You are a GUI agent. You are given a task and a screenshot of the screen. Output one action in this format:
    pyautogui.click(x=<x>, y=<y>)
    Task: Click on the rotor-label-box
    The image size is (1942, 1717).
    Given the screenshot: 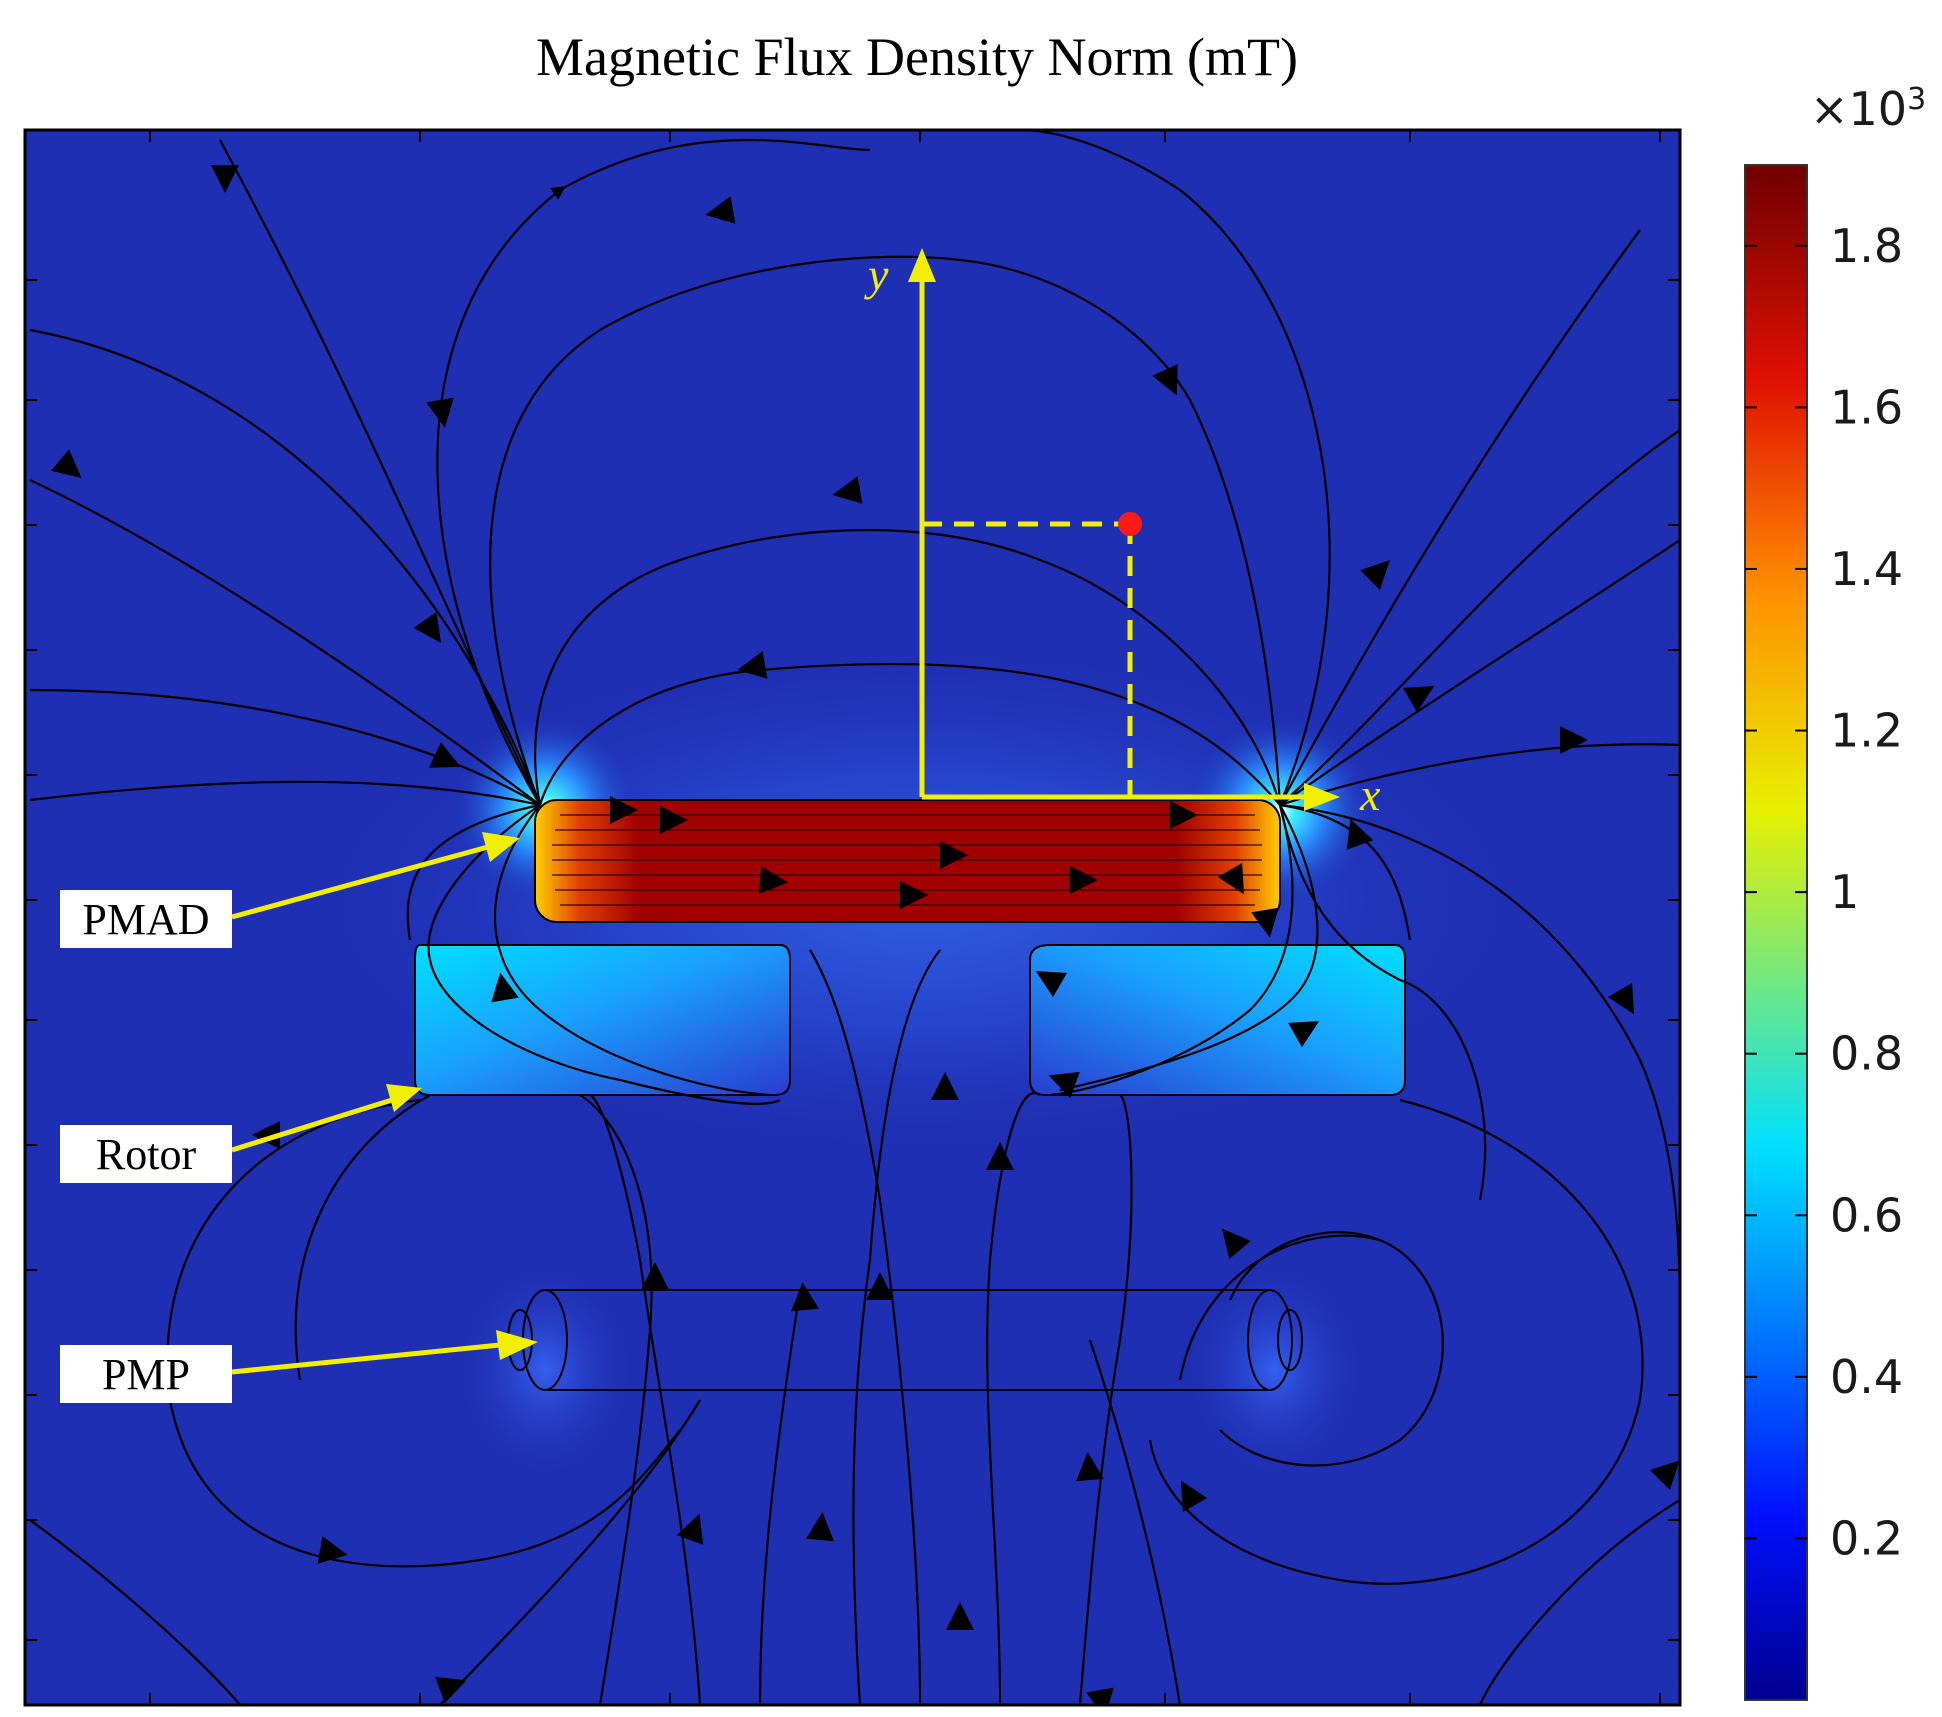 What is the action you would take?
    pyautogui.click(x=146, y=1154)
    